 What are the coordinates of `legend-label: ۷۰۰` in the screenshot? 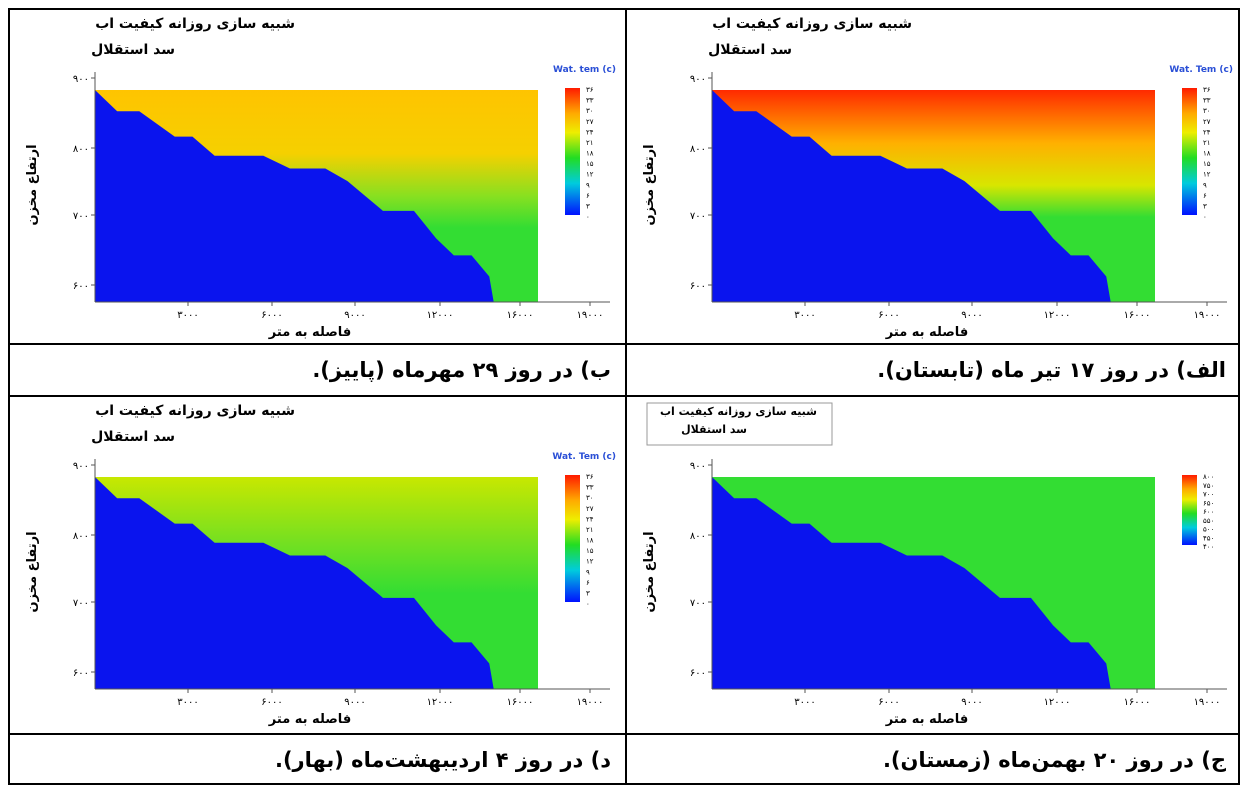 It's located at (1208, 495).